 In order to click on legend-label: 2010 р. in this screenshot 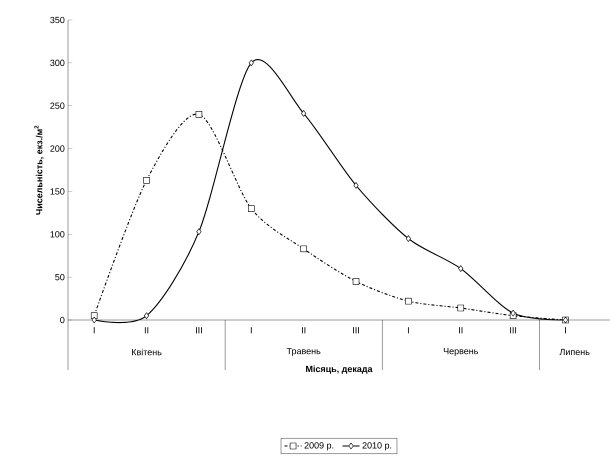, I will do `click(377, 446)`.